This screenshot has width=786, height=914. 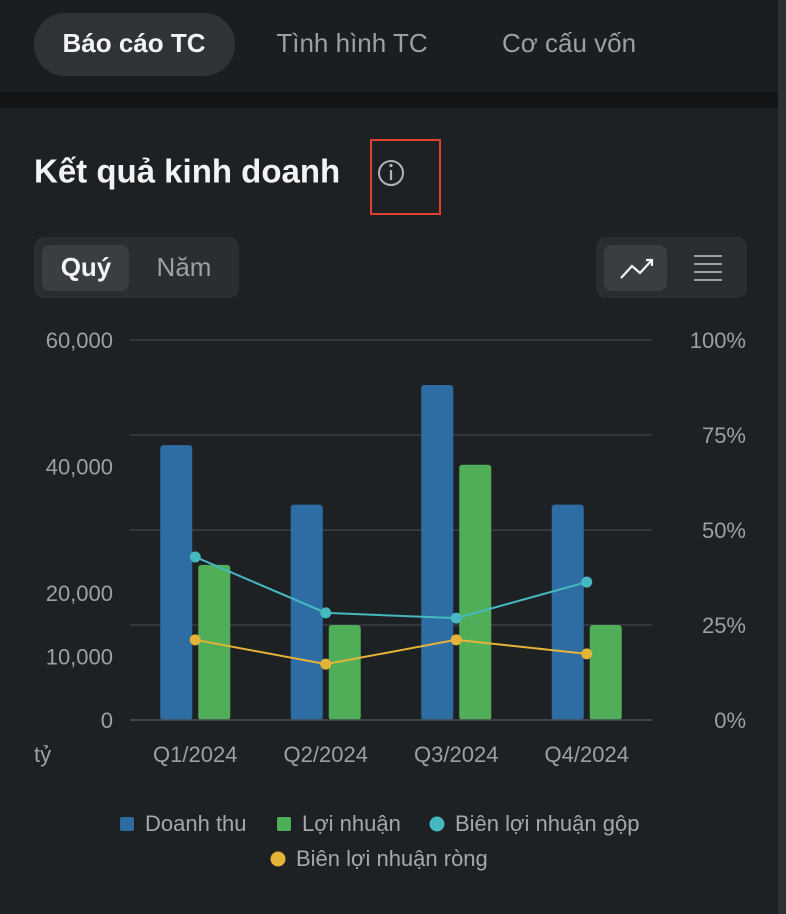 What do you see at coordinates (569, 43) in the screenshot?
I see `tab: Cơ cấu vốn` at bounding box center [569, 43].